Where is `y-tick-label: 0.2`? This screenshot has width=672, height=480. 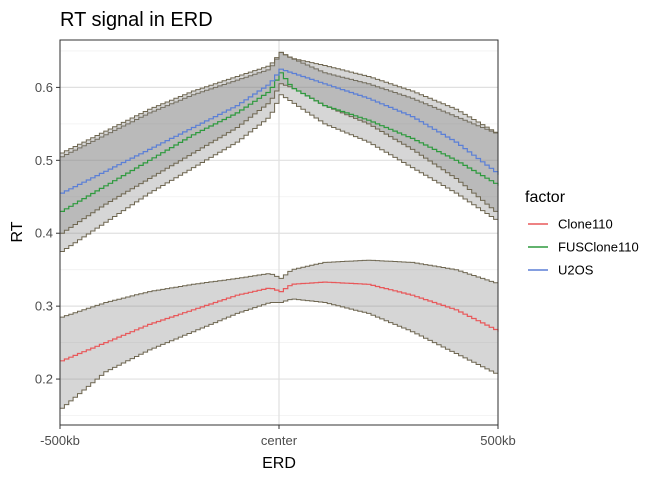 y-tick-label: 0.2 is located at coordinates (44, 379).